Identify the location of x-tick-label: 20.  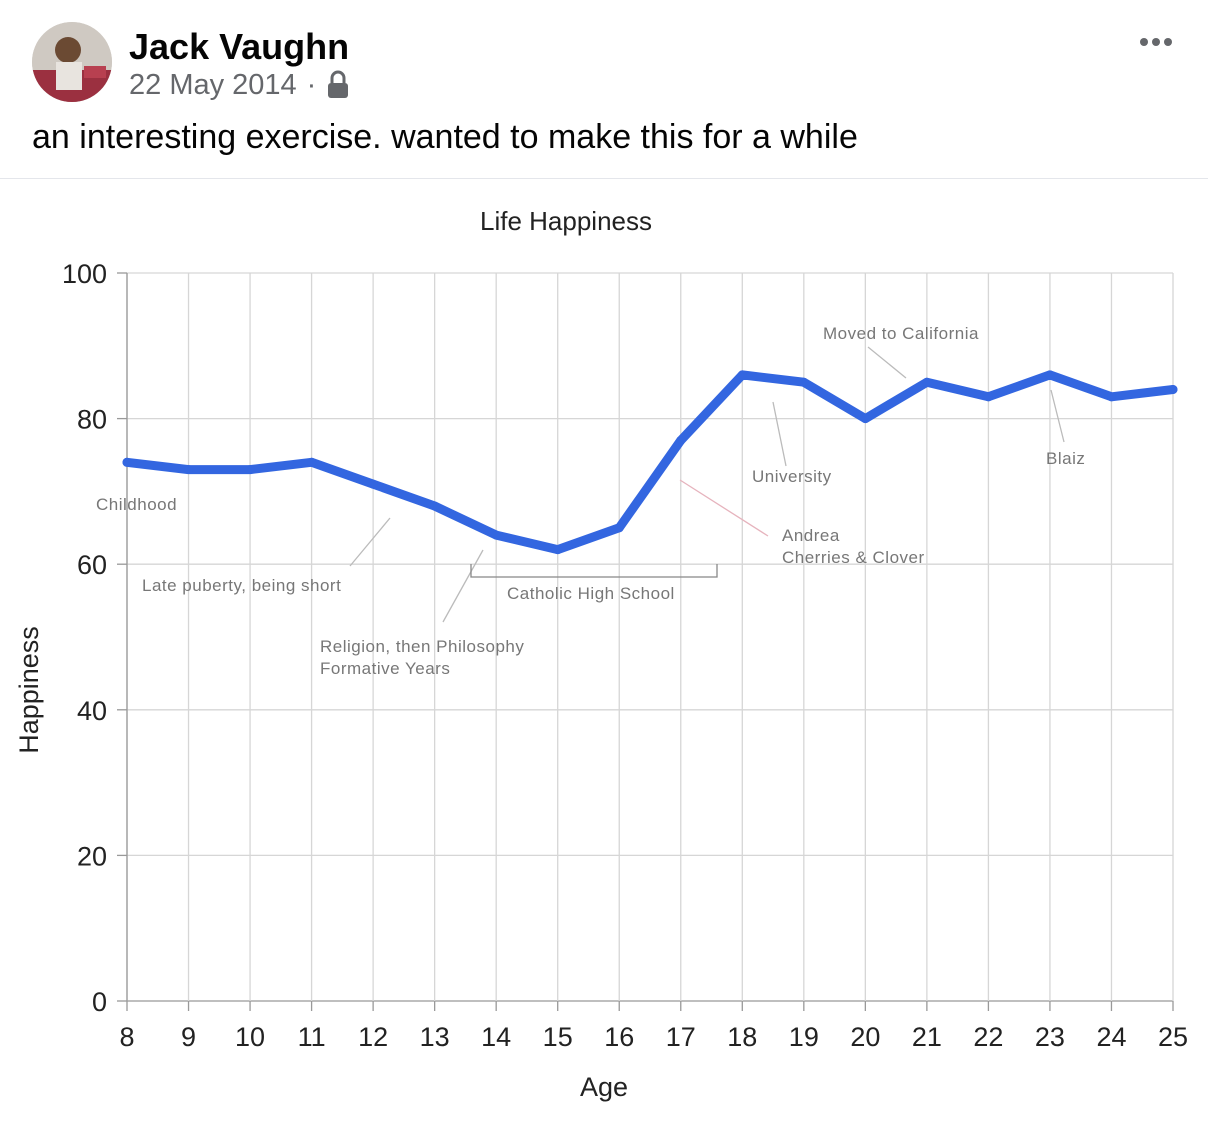
(865, 1037).